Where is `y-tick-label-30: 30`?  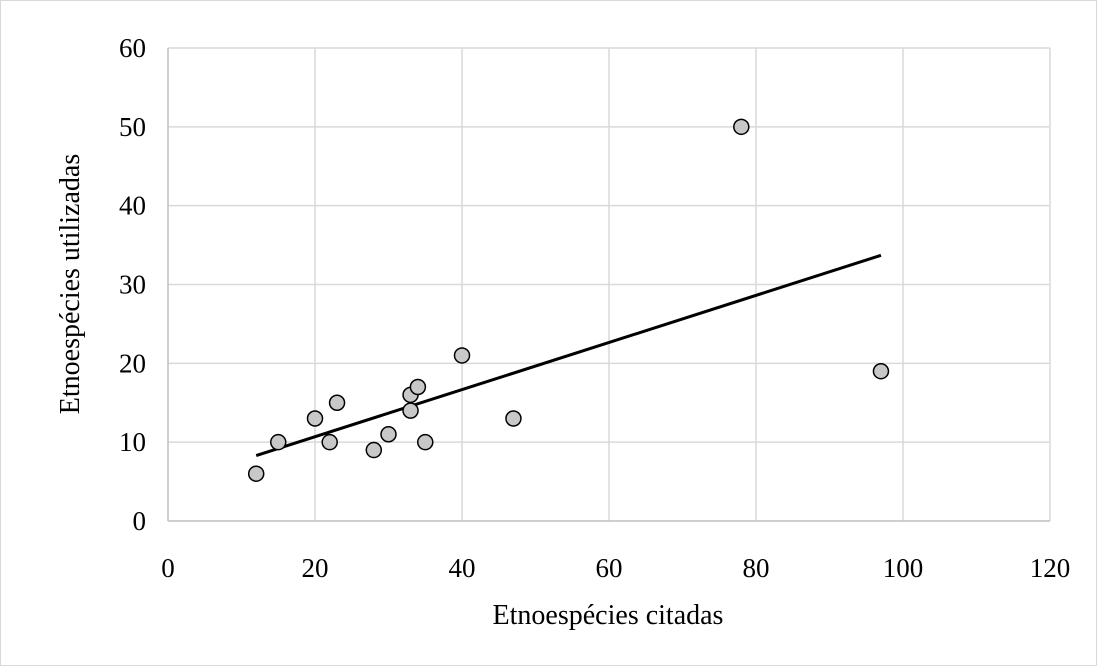 y-tick-label-30: 30 is located at coordinates (132, 285).